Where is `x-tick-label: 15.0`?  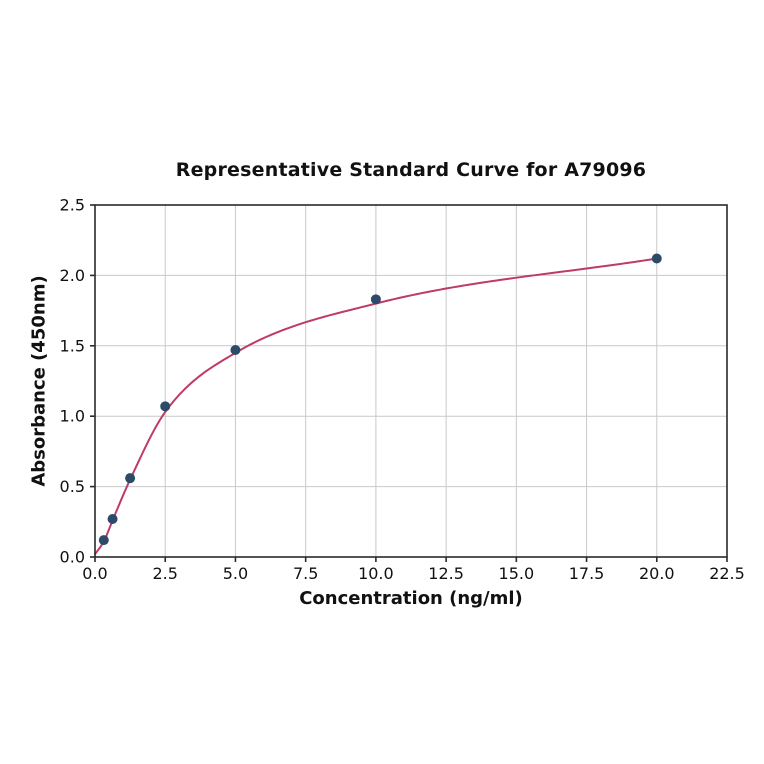
x-tick-label: 15.0 is located at coordinates (517, 573).